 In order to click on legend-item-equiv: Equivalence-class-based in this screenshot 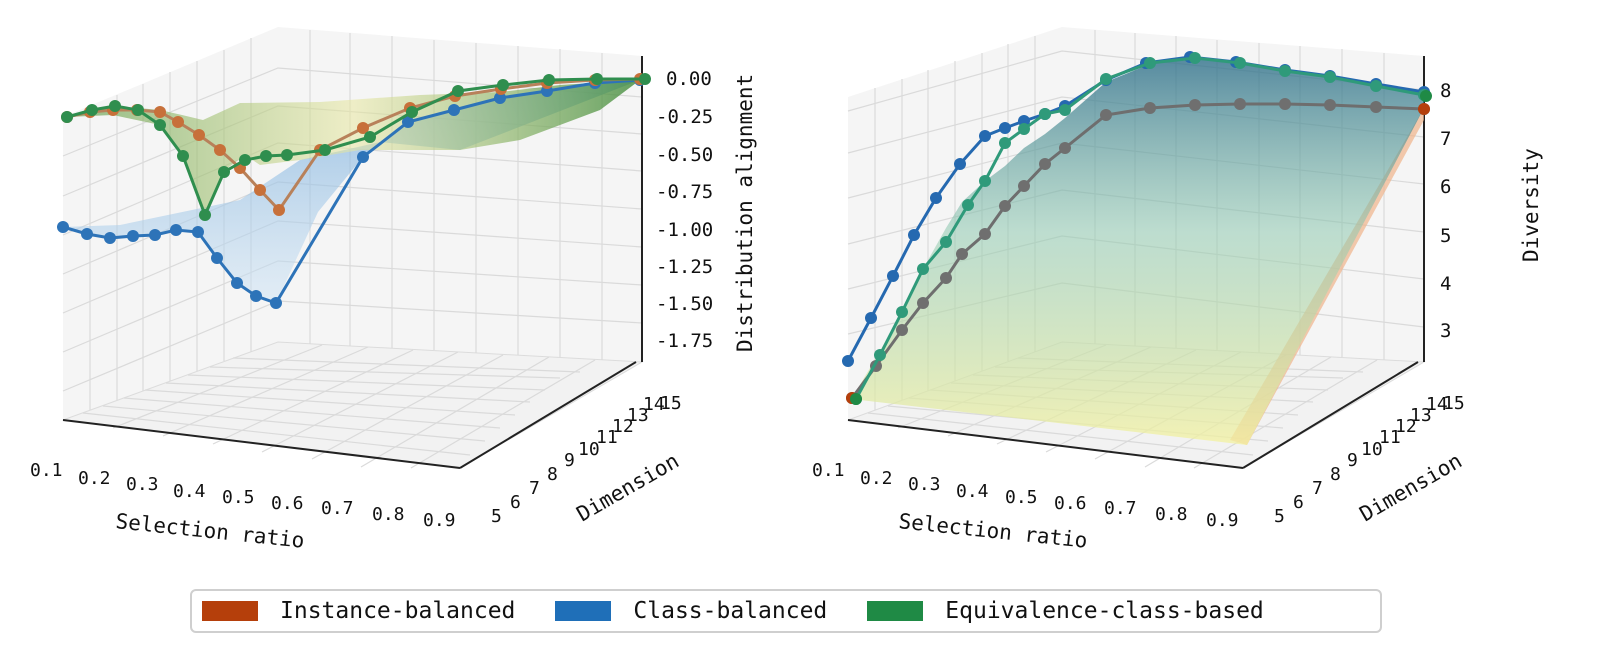, I will do `click(1065, 611)`.